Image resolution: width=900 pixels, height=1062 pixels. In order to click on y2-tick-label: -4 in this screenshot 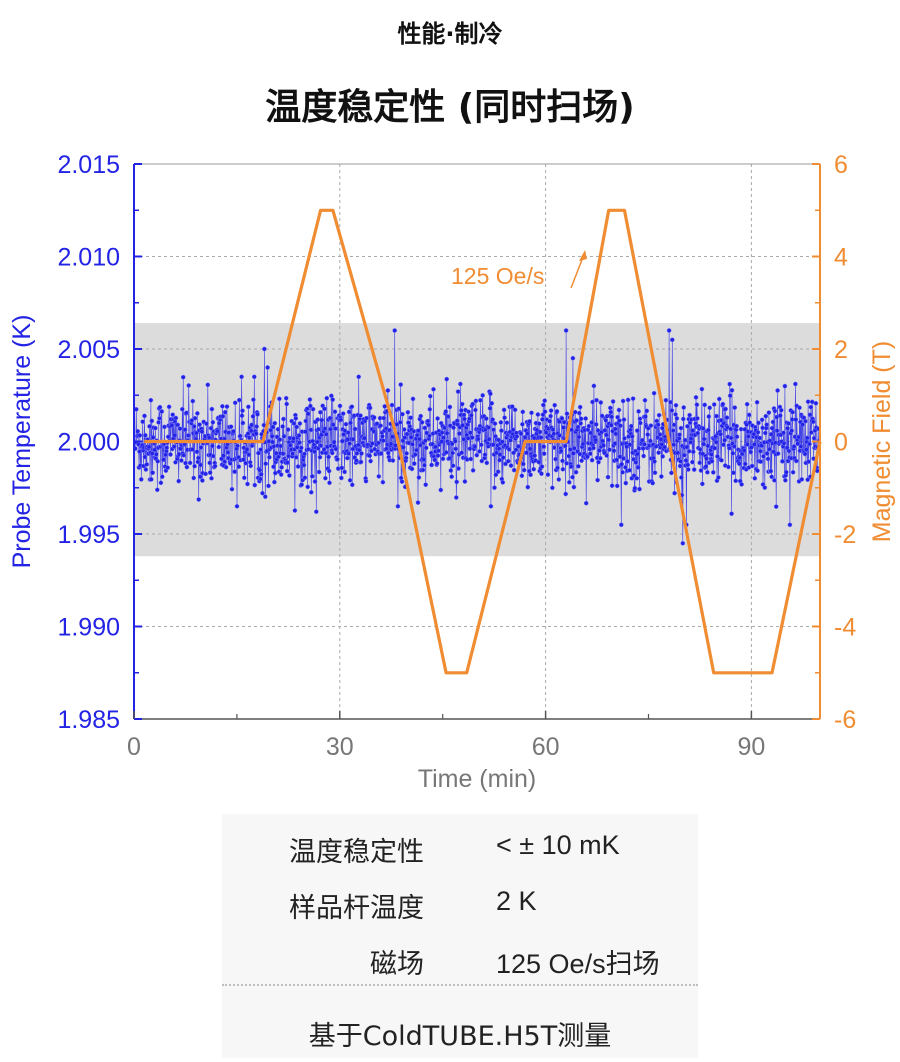, I will do `click(845, 628)`.